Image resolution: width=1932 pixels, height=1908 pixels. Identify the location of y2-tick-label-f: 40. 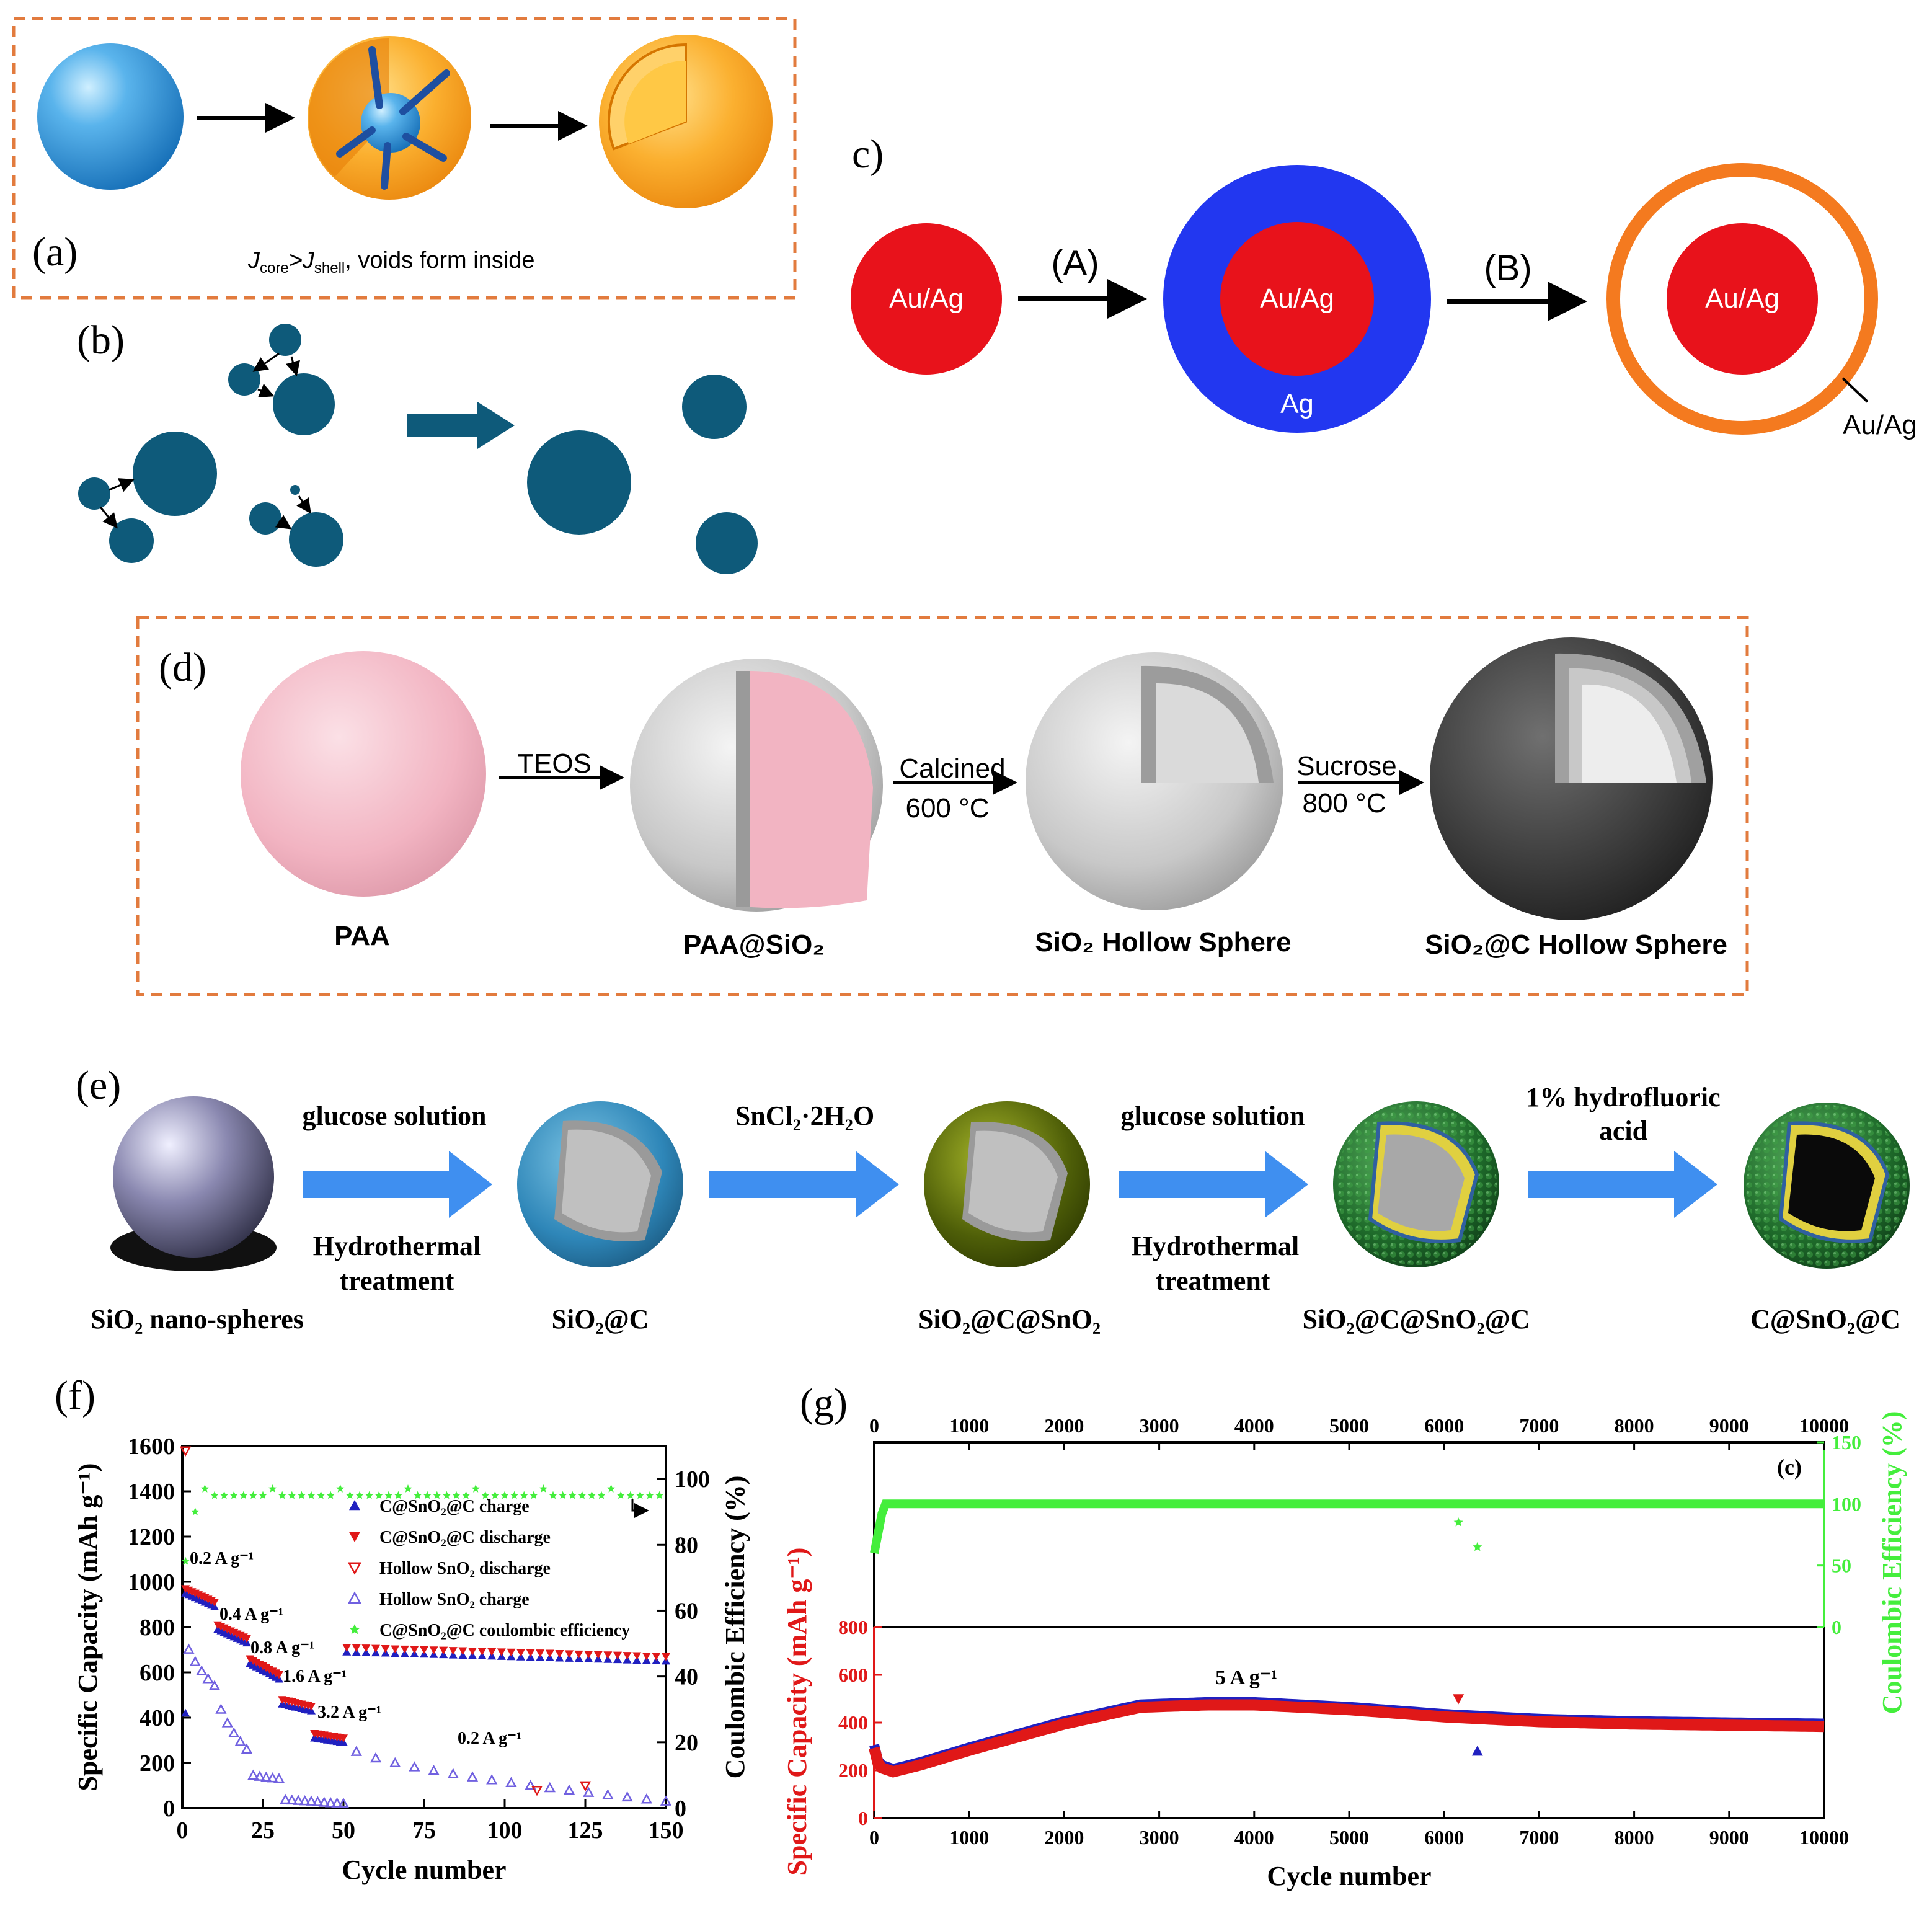
(686, 1677).